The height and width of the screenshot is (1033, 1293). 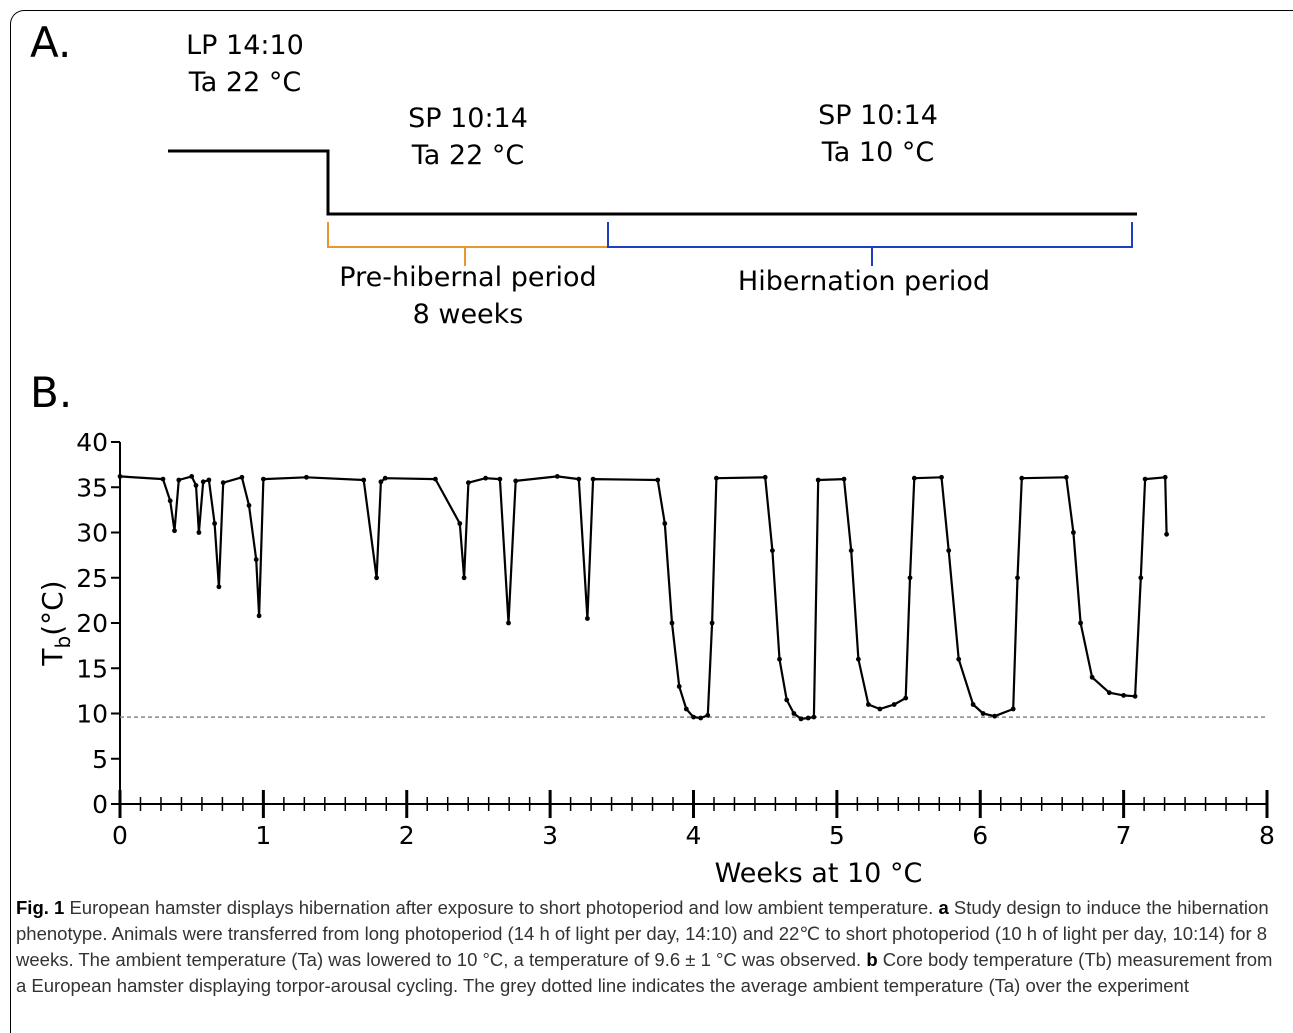 What do you see at coordinates (652, 182) in the screenshot?
I see `photoperiod-step-line` at bounding box center [652, 182].